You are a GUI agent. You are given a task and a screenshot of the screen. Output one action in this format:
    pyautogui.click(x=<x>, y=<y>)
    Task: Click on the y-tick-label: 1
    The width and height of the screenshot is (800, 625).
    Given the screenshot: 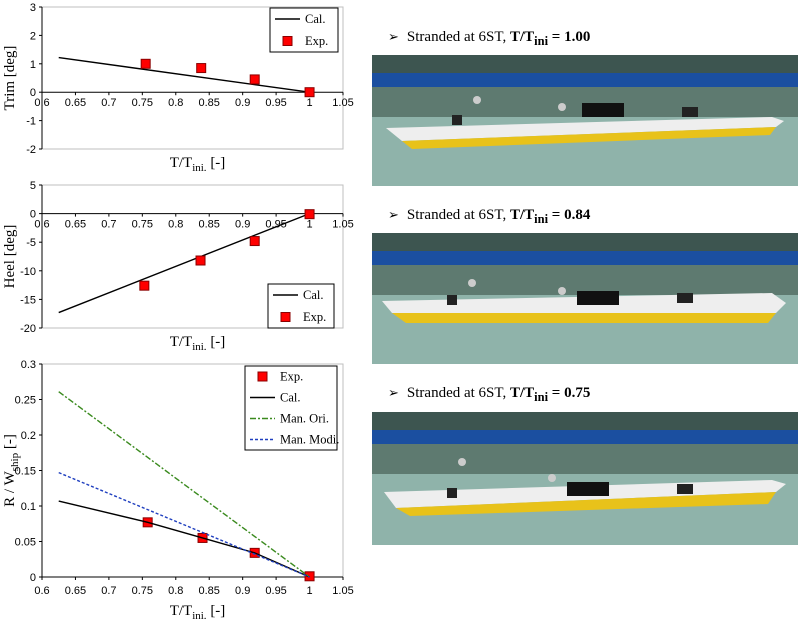 What is the action you would take?
    pyautogui.click(x=33, y=65)
    